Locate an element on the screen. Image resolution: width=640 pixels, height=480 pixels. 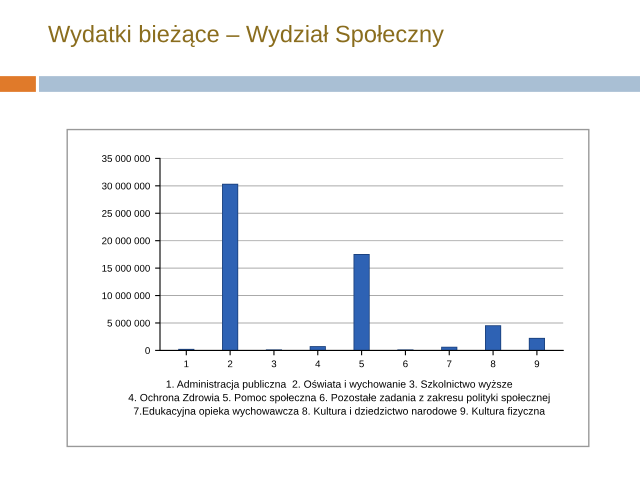
x-tick-label: 3 is located at coordinates (274, 364).